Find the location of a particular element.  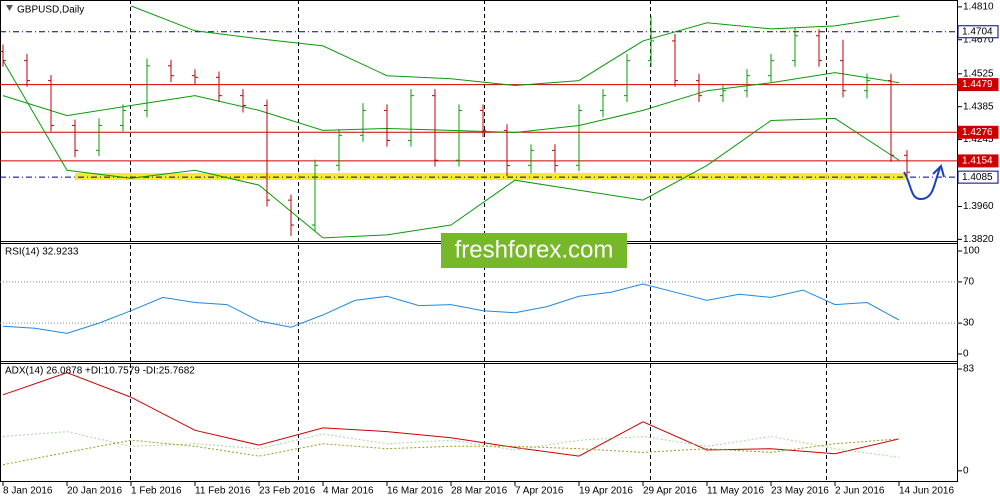

watermark-box is located at coordinates (534, 250).